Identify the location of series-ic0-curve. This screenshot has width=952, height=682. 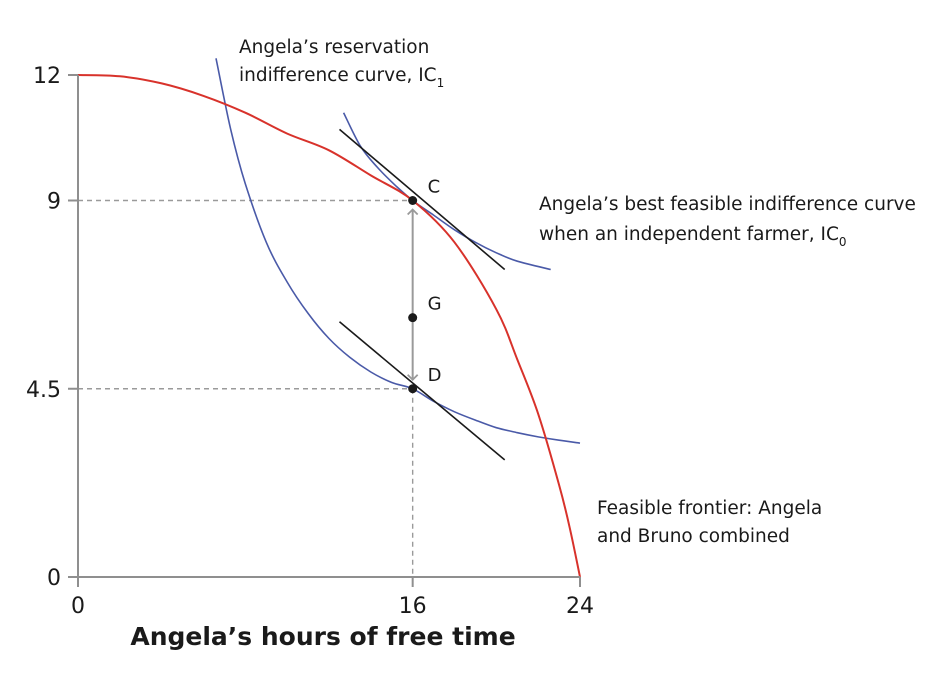
(446, 191).